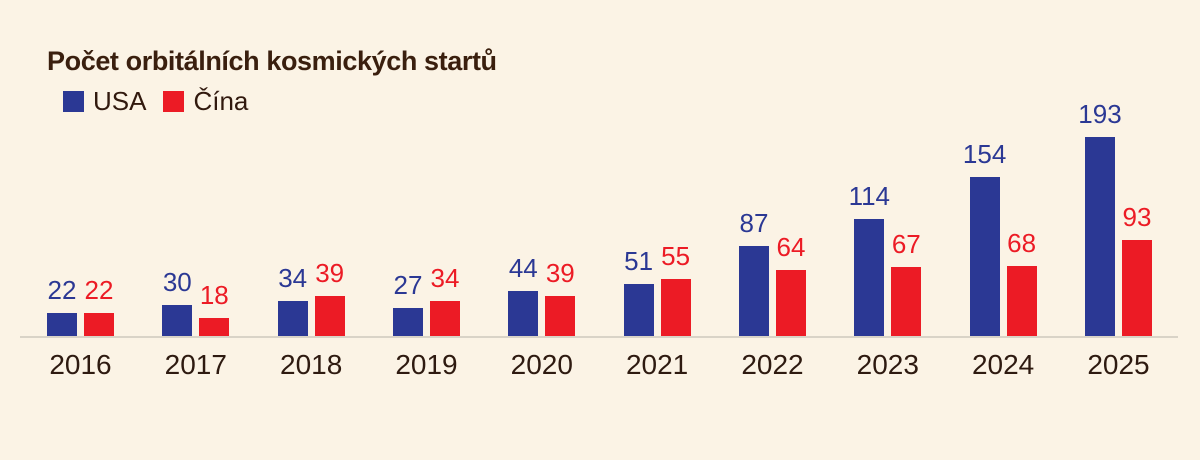 Image resolution: width=1200 pixels, height=460 pixels. Describe the element at coordinates (426, 364) in the screenshot. I see `x-axis-label-2019: 2019` at that location.